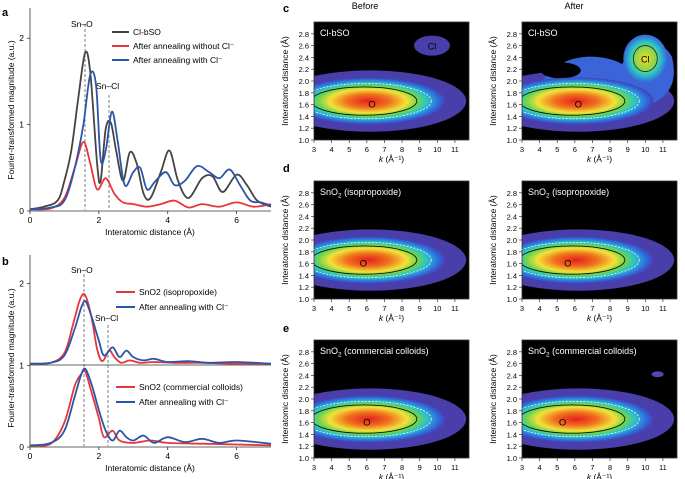  What do you see at coordinates (107, 86) in the screenshot?
I see `panel-a-annotation-sncl: Sn–Cl` at bounding box center [107, 86].